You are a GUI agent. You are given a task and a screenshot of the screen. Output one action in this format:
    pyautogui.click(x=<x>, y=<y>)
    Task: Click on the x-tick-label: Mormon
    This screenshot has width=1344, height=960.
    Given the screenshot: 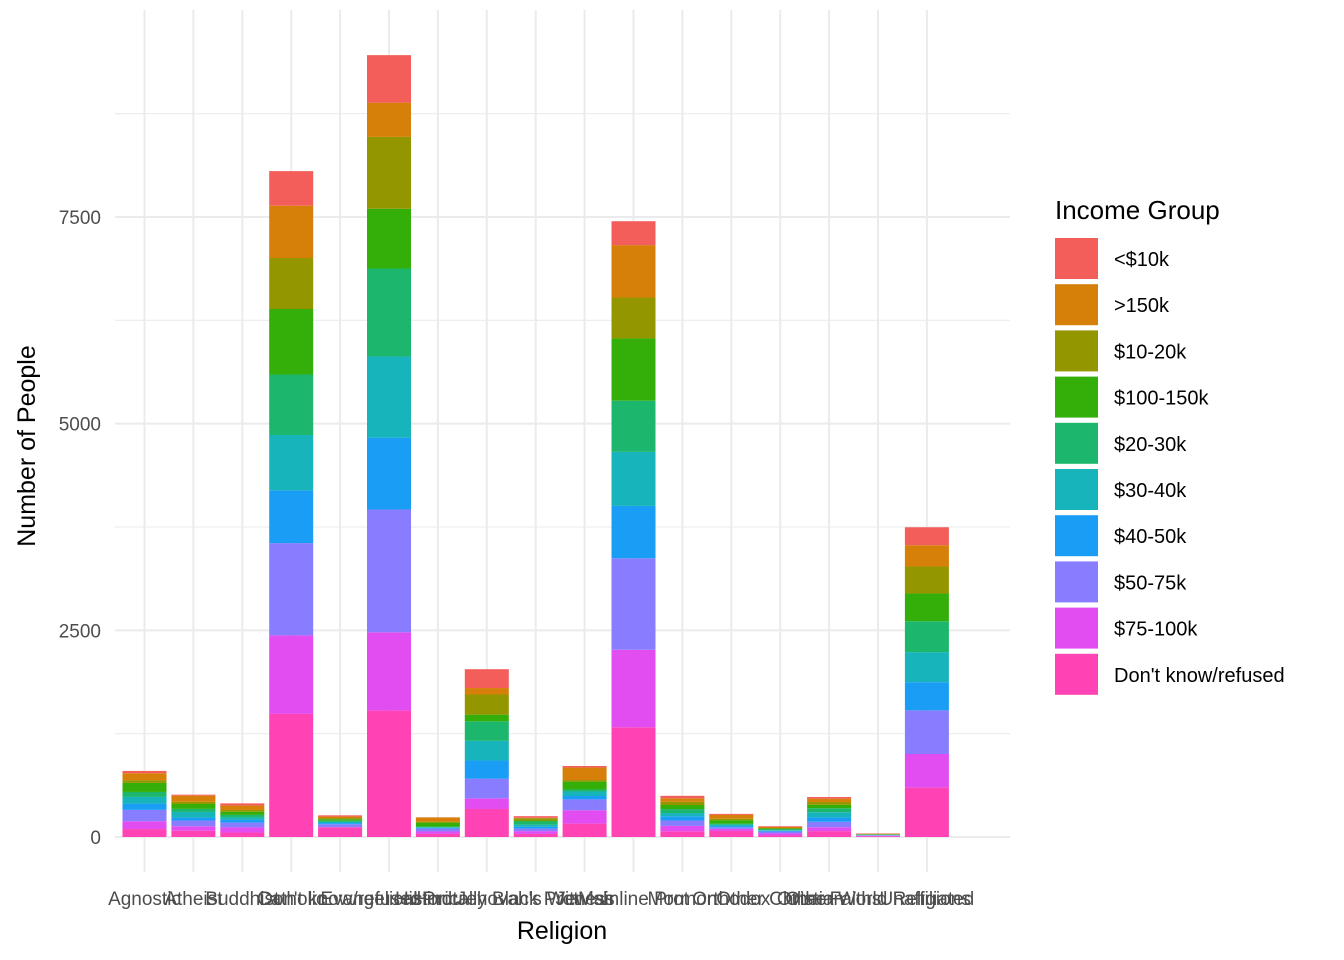 What is the action you would take?
    pyautogui.click(x=683, y=899)
    